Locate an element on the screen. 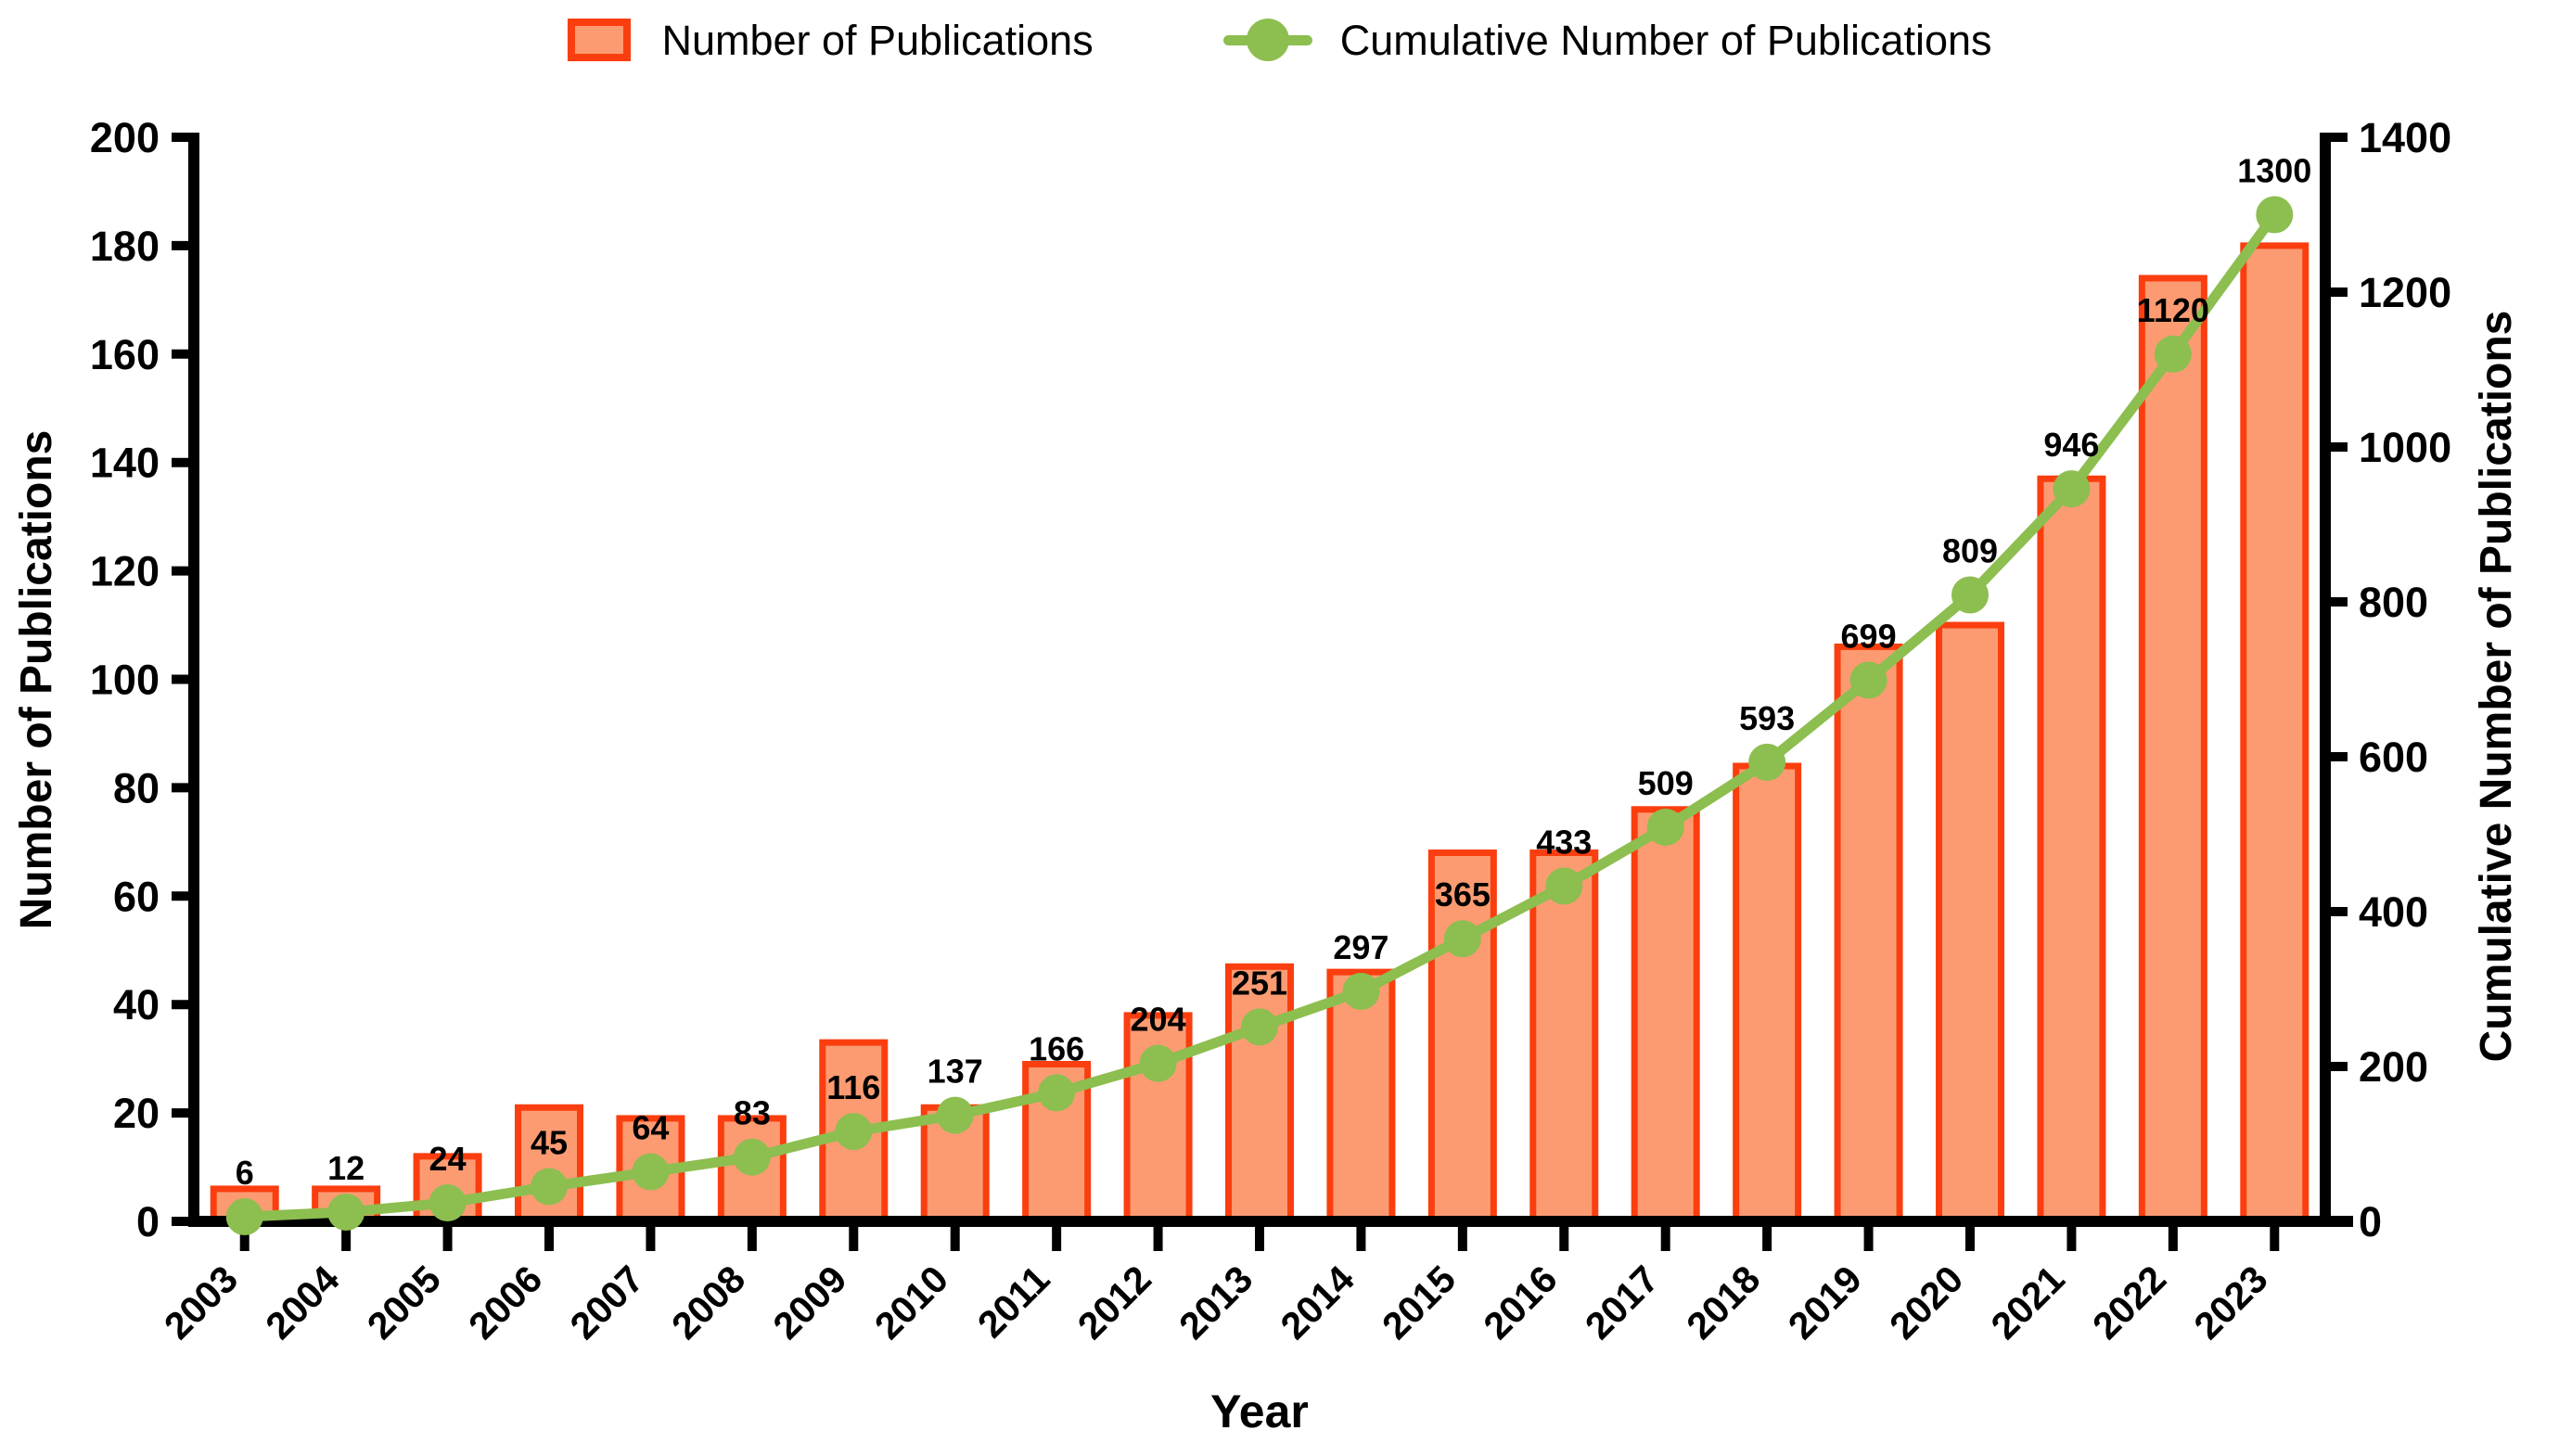  x-tick-label-2006: 2006 is located at coordinates (505, 1302).